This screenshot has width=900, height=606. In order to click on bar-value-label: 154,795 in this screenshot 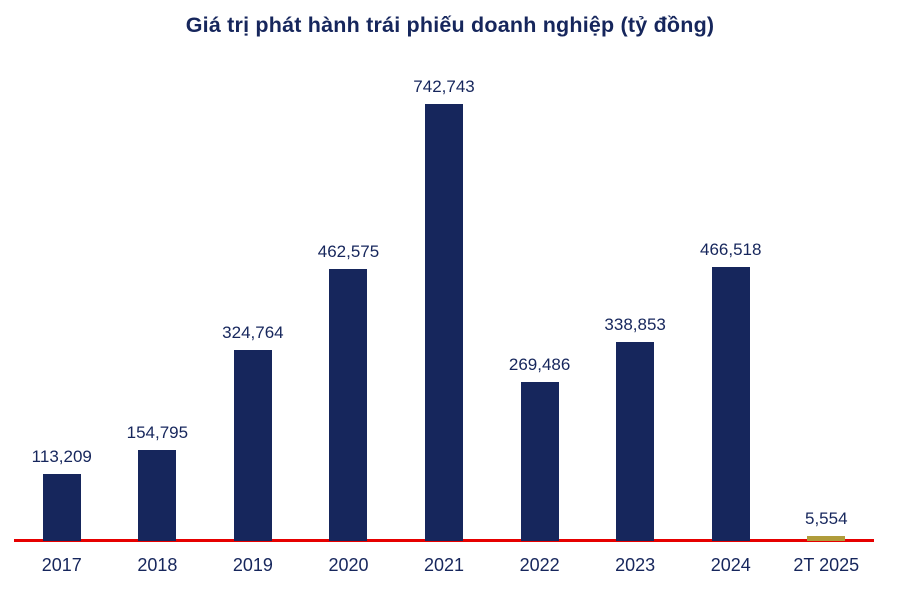, I will do `click(157, 432)`.